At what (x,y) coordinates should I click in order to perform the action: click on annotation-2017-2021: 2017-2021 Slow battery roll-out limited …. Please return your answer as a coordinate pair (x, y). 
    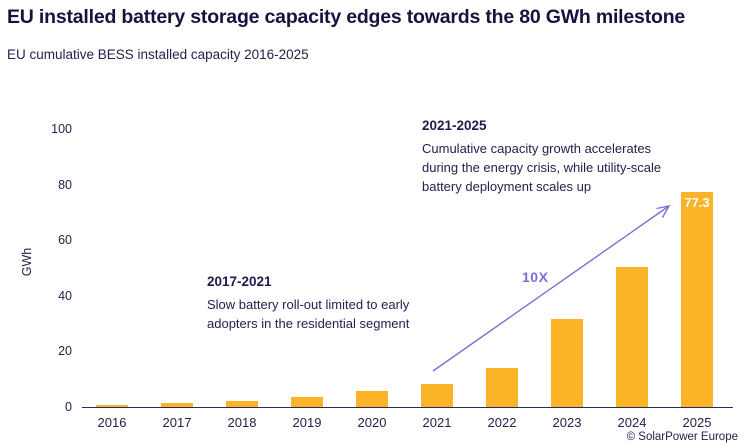
    Looking at the image, I should click on (319, 302).